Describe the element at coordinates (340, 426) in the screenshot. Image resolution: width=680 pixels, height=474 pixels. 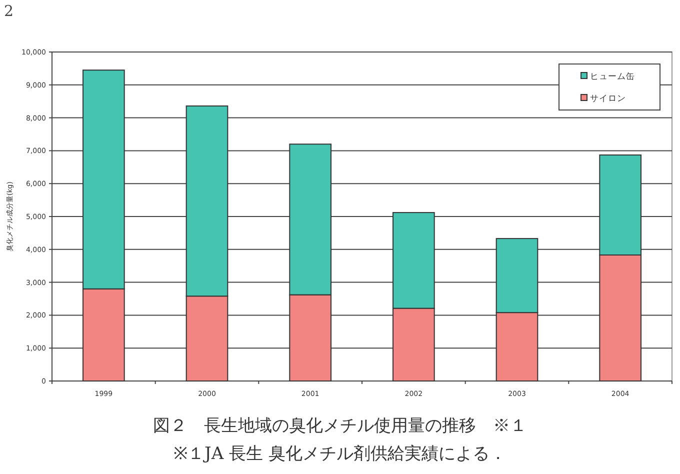
I see `text: 図２ 長生地域の臭化メチル使用量の推移 ※１` at that location.